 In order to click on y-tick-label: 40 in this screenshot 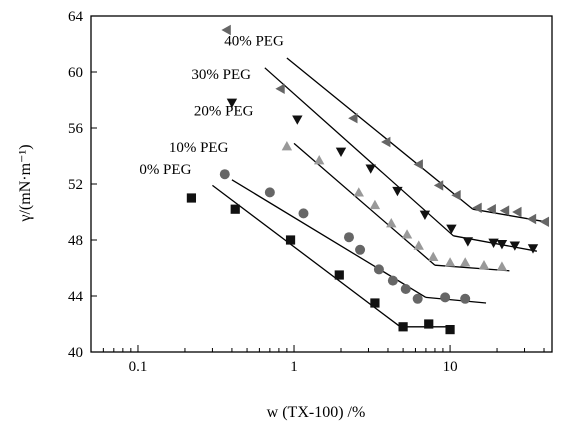, I will do `click(75, 353)`.